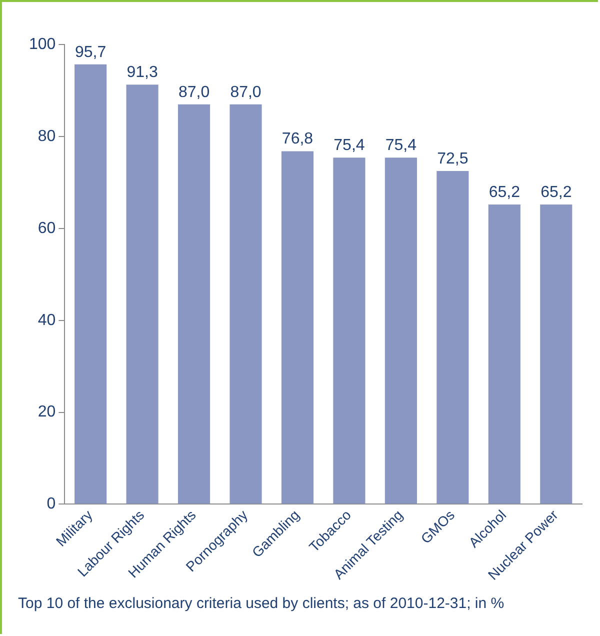 Image resolution: width=600 pixels, height=636 pixels. Describe the element at coordinates (42, 45) in the screenshot. I see `y-tick-label: 100` at that location.